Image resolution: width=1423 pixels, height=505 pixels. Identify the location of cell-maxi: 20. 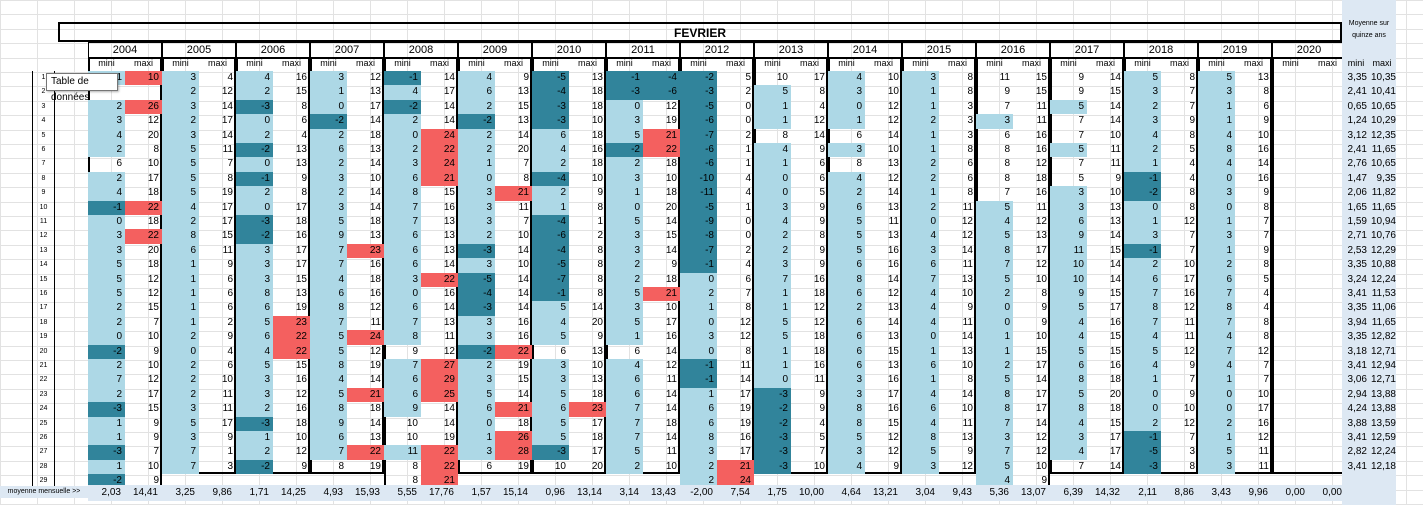
(1115, 394).